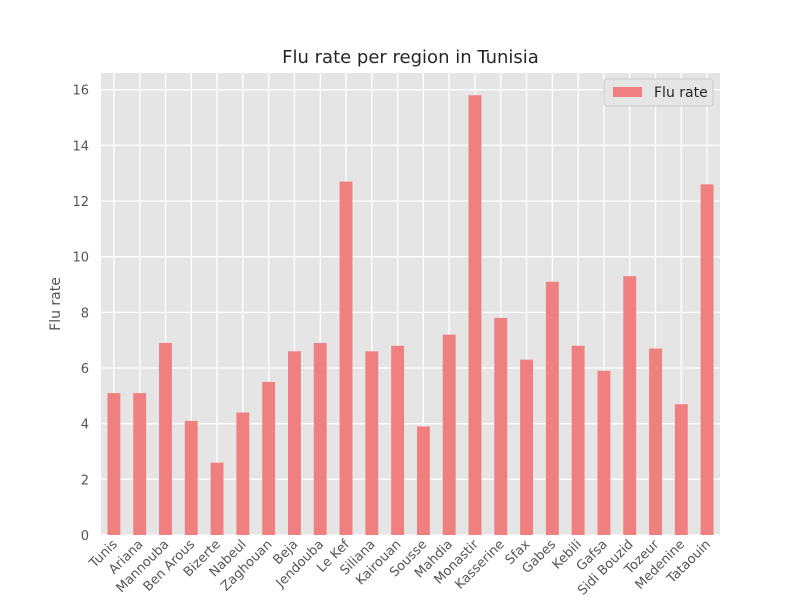 The height and width of the screenshot is (600, 800). I want to click on y-tick-labels: 0 2 4 6 8 10 12 14 16, so click(80, 314).